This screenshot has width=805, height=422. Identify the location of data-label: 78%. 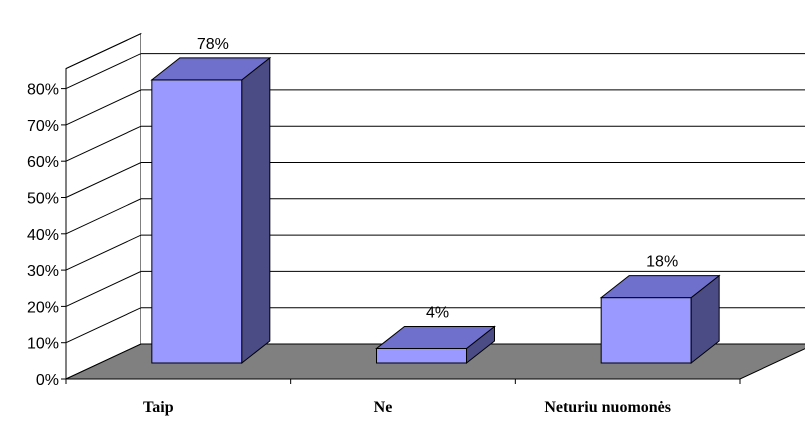
(213, 44).